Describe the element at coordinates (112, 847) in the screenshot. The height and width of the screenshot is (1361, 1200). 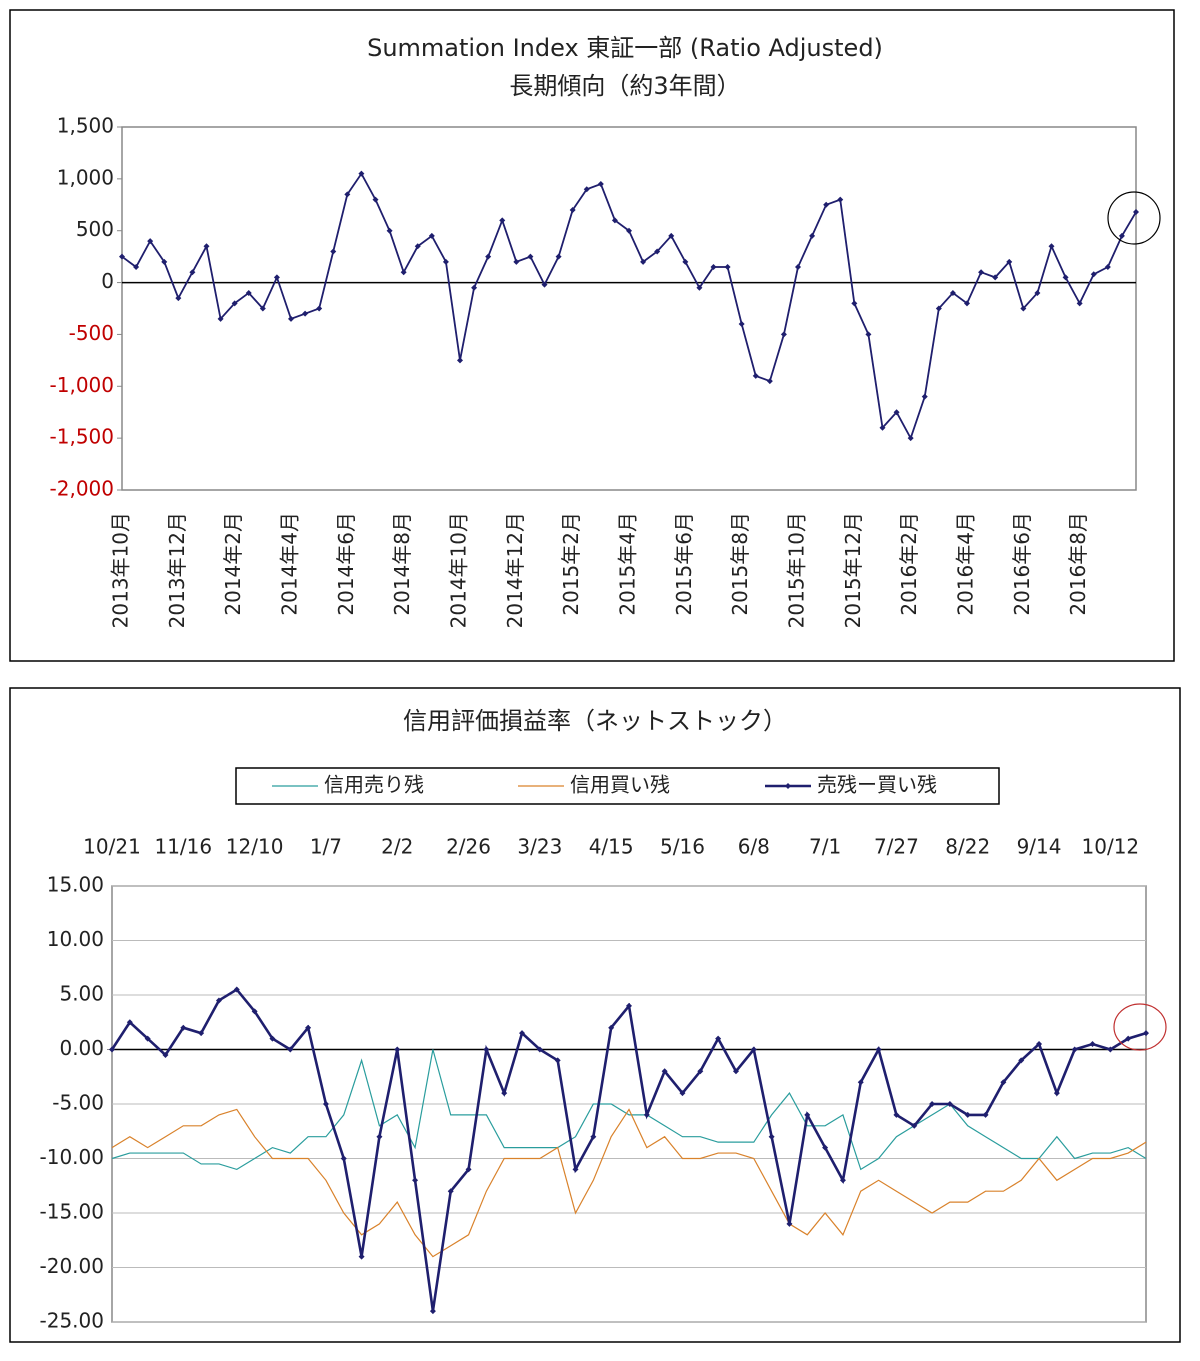
I see `x-tick-label: 10/21` at that location.